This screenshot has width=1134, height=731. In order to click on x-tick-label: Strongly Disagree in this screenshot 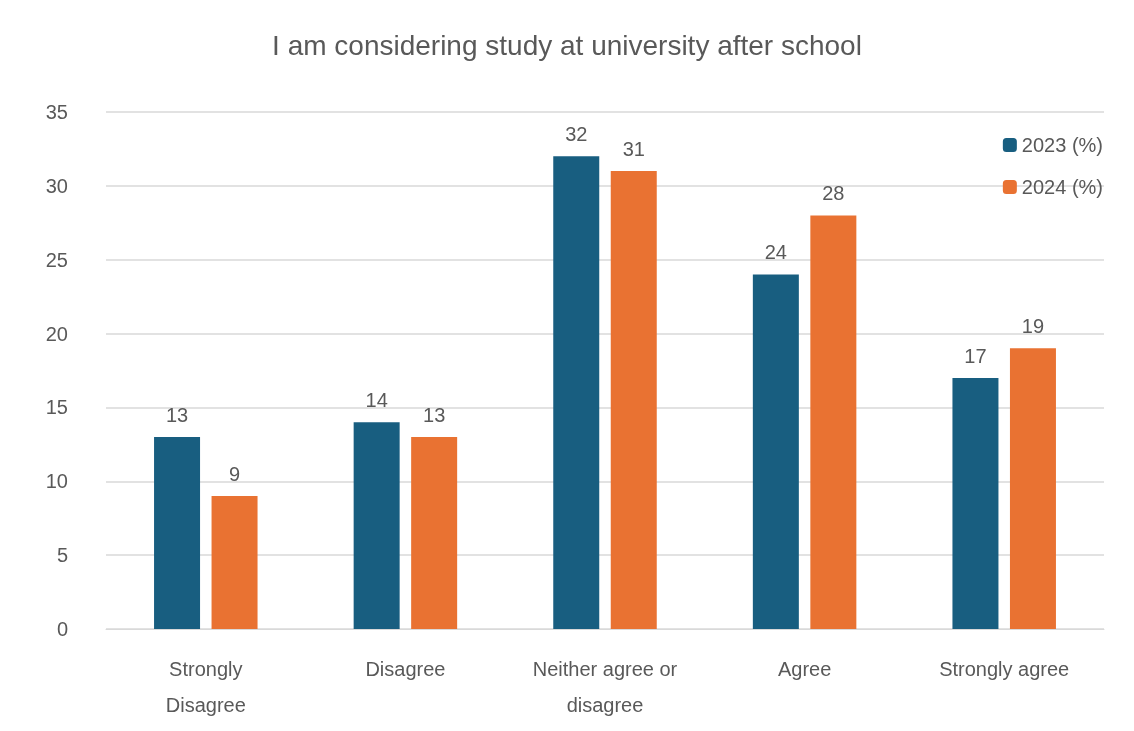, I will do `click(205, 687)`.